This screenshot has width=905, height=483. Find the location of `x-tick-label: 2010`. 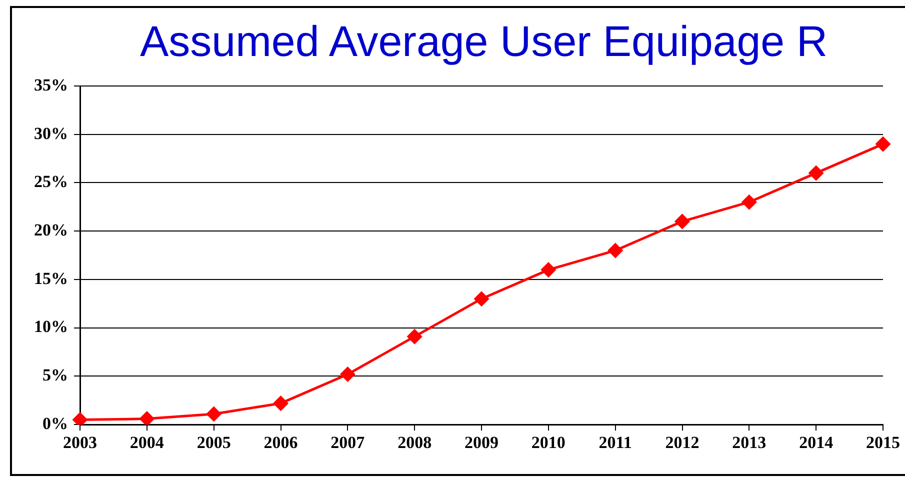

x-tick-label: 2010 is located at coordinates (548, 442).